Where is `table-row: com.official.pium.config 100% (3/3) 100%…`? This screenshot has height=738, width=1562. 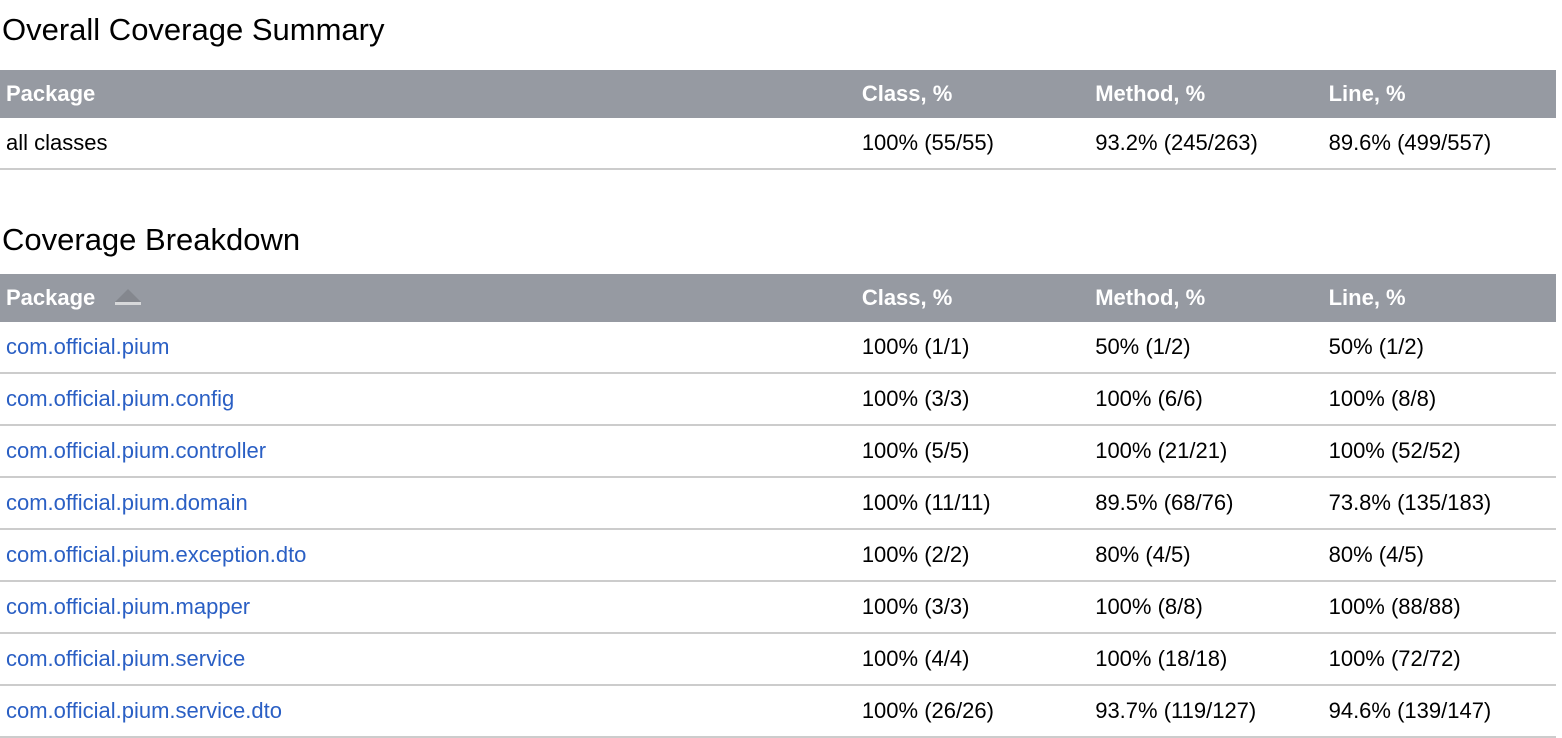
table-row: com.official.pium.config 100% (3/3) 100%… is located at coordinates (778, 399).